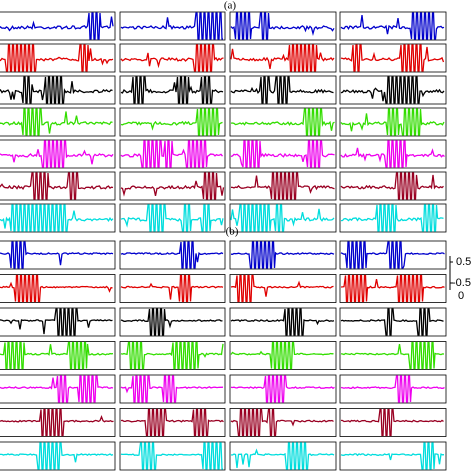 This screenshot has height=474, width=474. What do you see at coordinates (461, 283) in the screenshot?
I see `tick-label: -0.5` at bounding box center [461, 283].